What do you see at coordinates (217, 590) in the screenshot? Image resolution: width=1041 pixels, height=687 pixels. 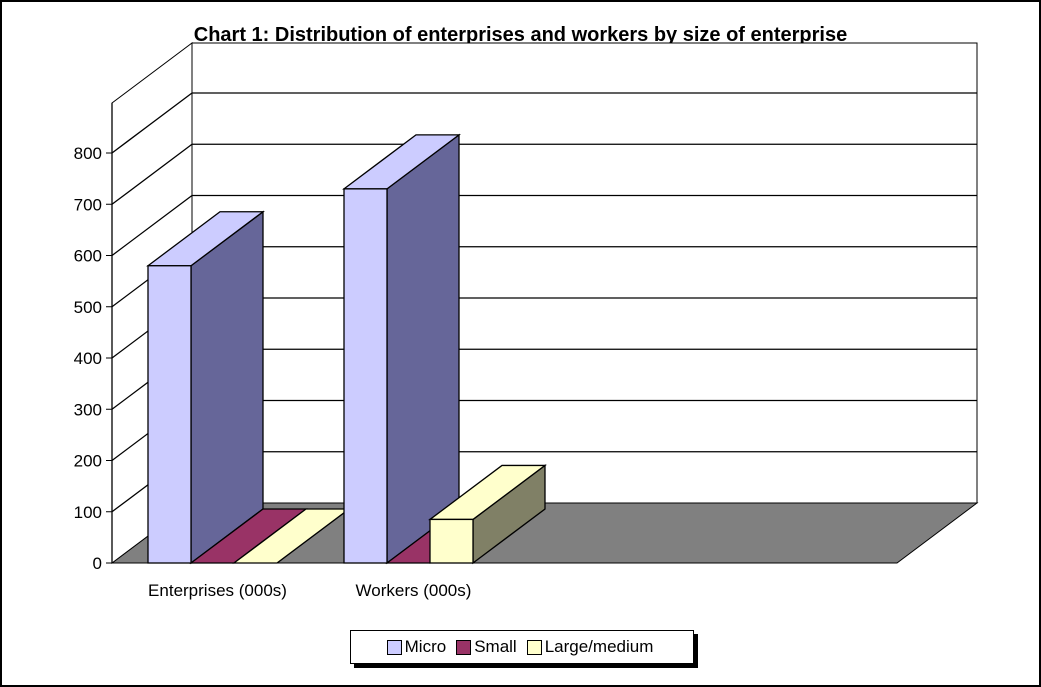 I see `x-category-label: Enterprises (000s)` at bounding box center [217, 590].